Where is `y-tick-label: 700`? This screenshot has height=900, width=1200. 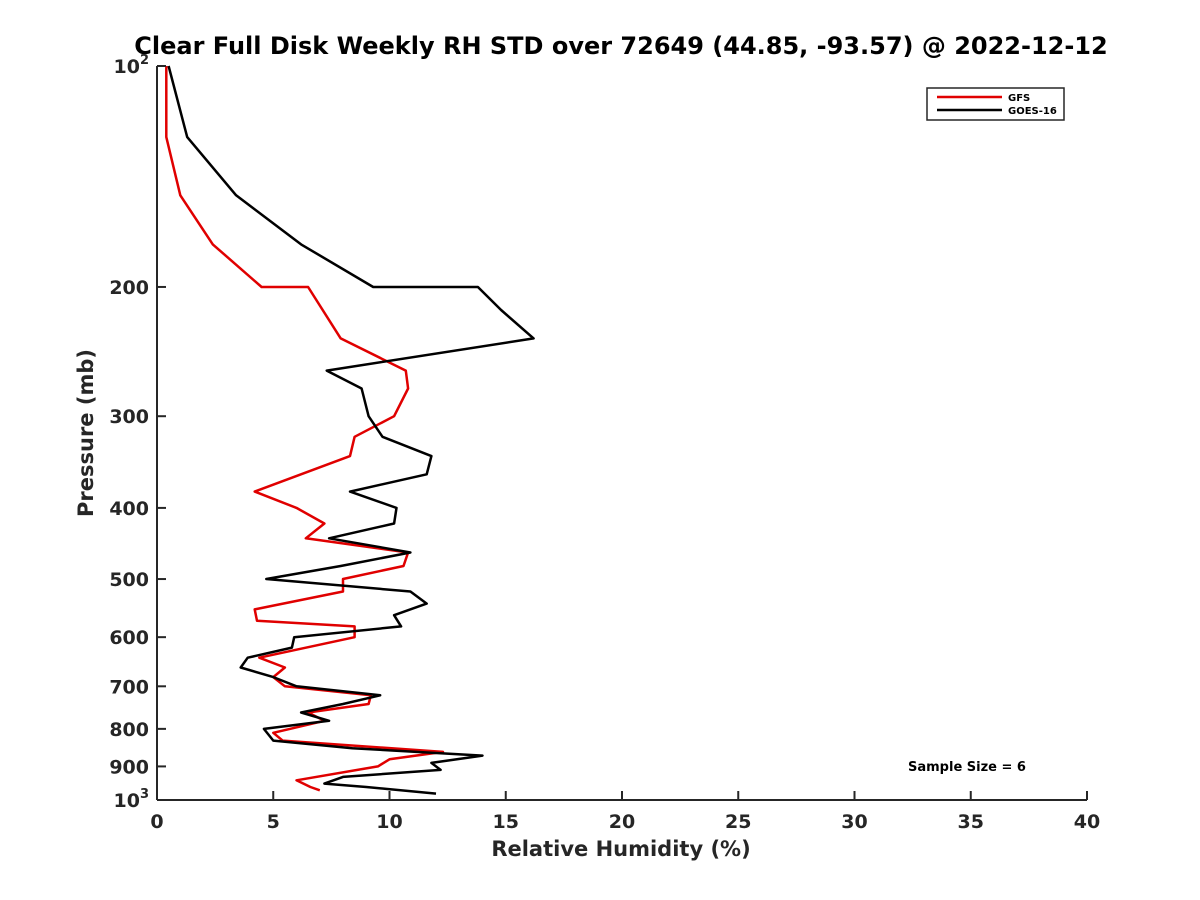
y-tick-label: 700 is located at coordinates (129, 687).